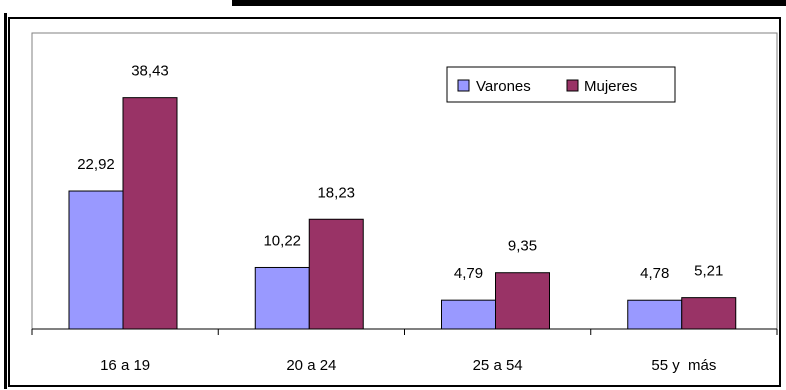 This screenshot has height=390, width=786. I want to click on legend: Varones Mujeres, so click(561, 84).